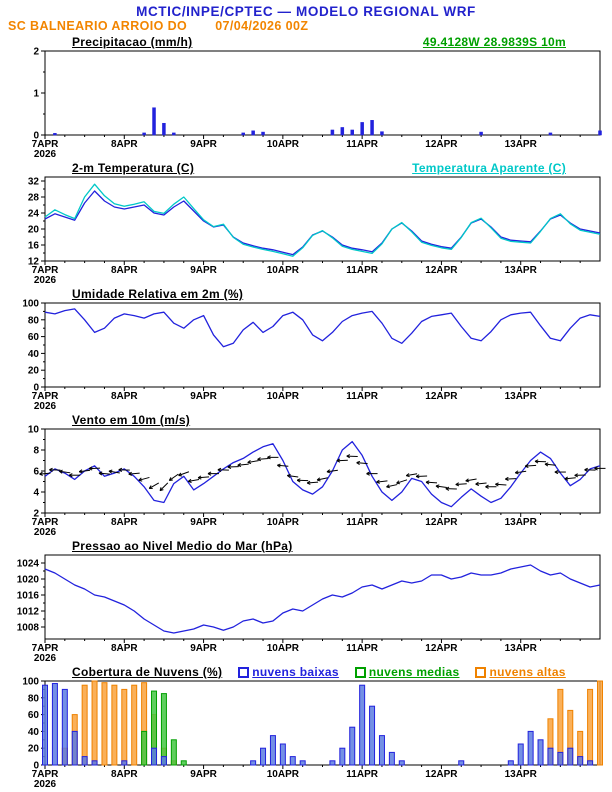 The height and width of the screenshot is (792, 612). What do you see at coordinates (36, 493) in the screenshot?
I see `svg-text: 4` at bounding box center [36, 493].